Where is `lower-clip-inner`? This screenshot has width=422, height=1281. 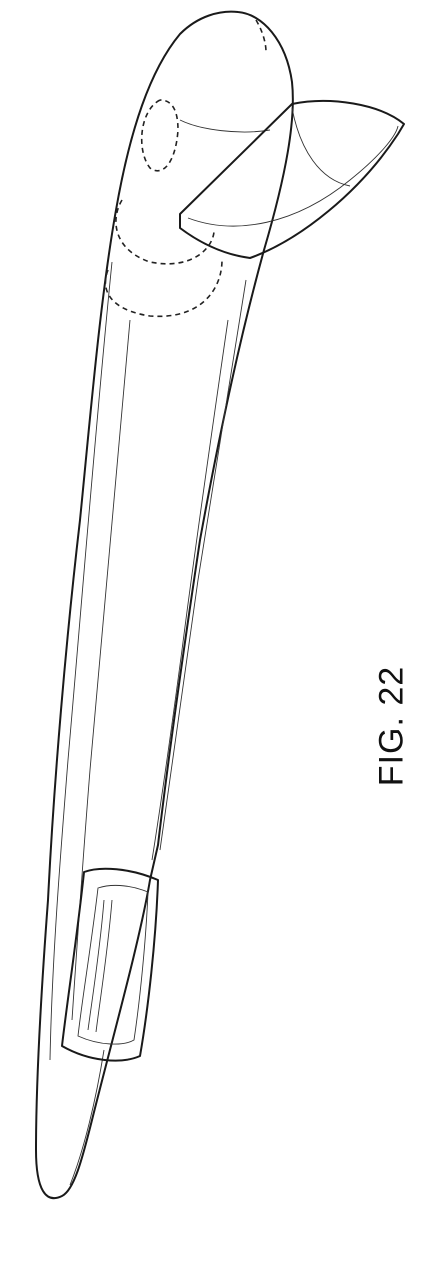
lower-clip-inner is located at coordinates (113, 964).